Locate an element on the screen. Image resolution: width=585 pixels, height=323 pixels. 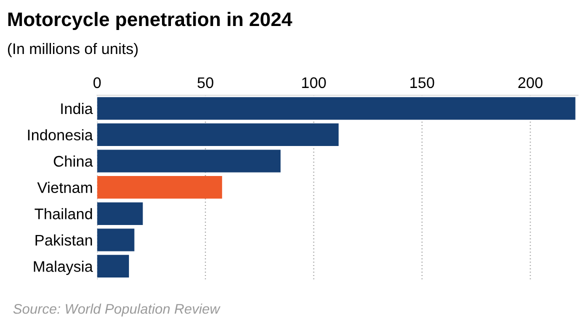
chart-title: Motorcycle penetration in 2024 is located at coordinates (150, 21).